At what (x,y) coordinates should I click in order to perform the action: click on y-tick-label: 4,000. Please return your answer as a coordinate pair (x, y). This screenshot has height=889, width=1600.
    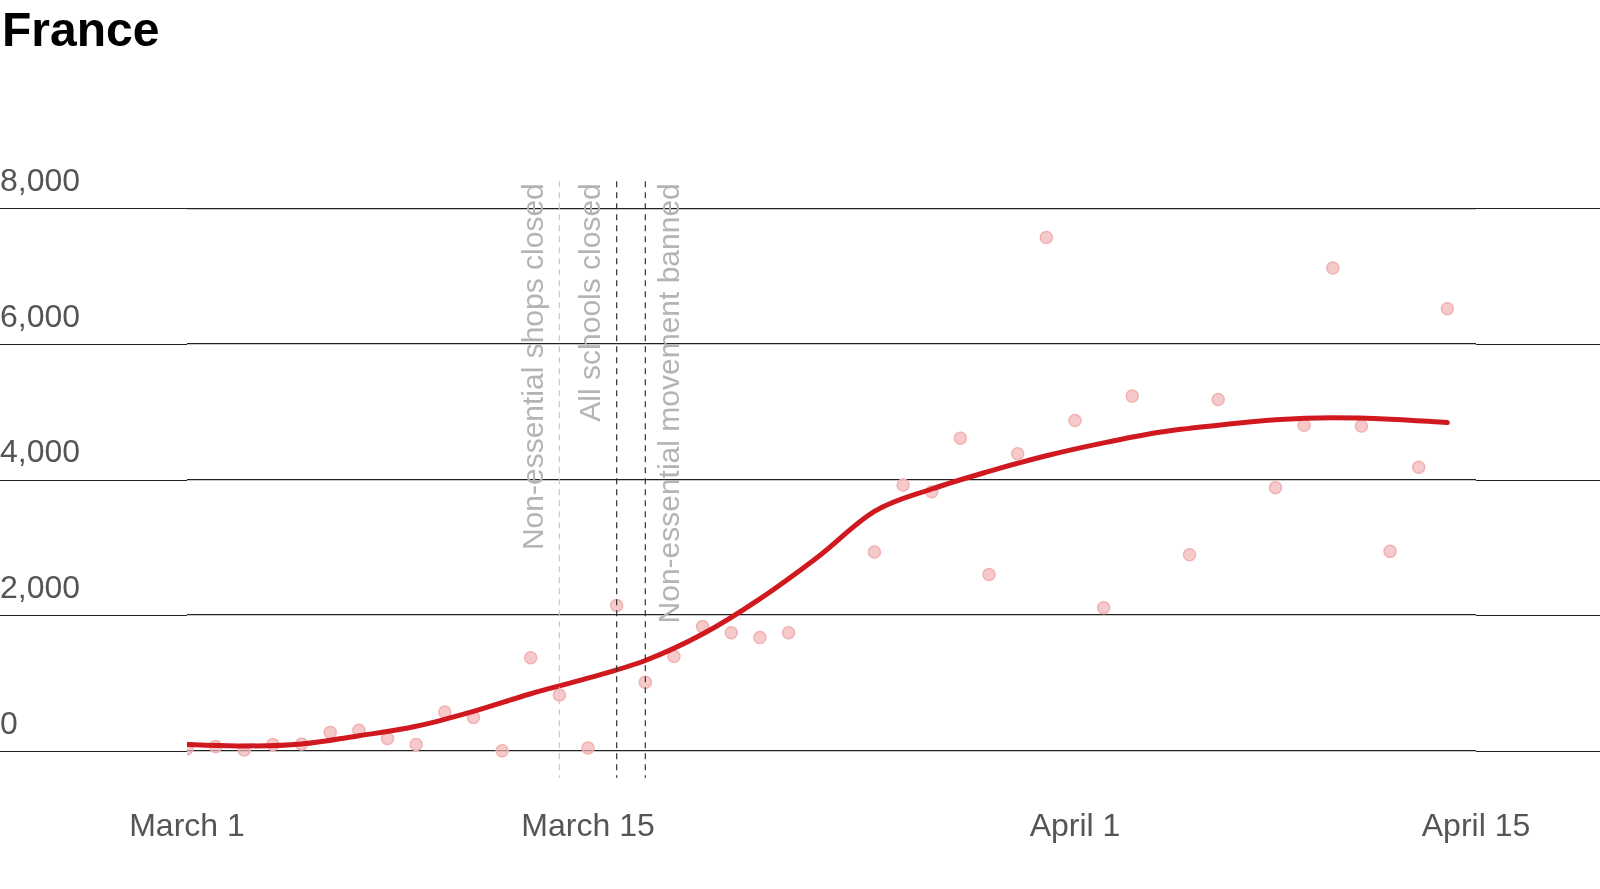
    Looking at the image, I should click on (40, 451).